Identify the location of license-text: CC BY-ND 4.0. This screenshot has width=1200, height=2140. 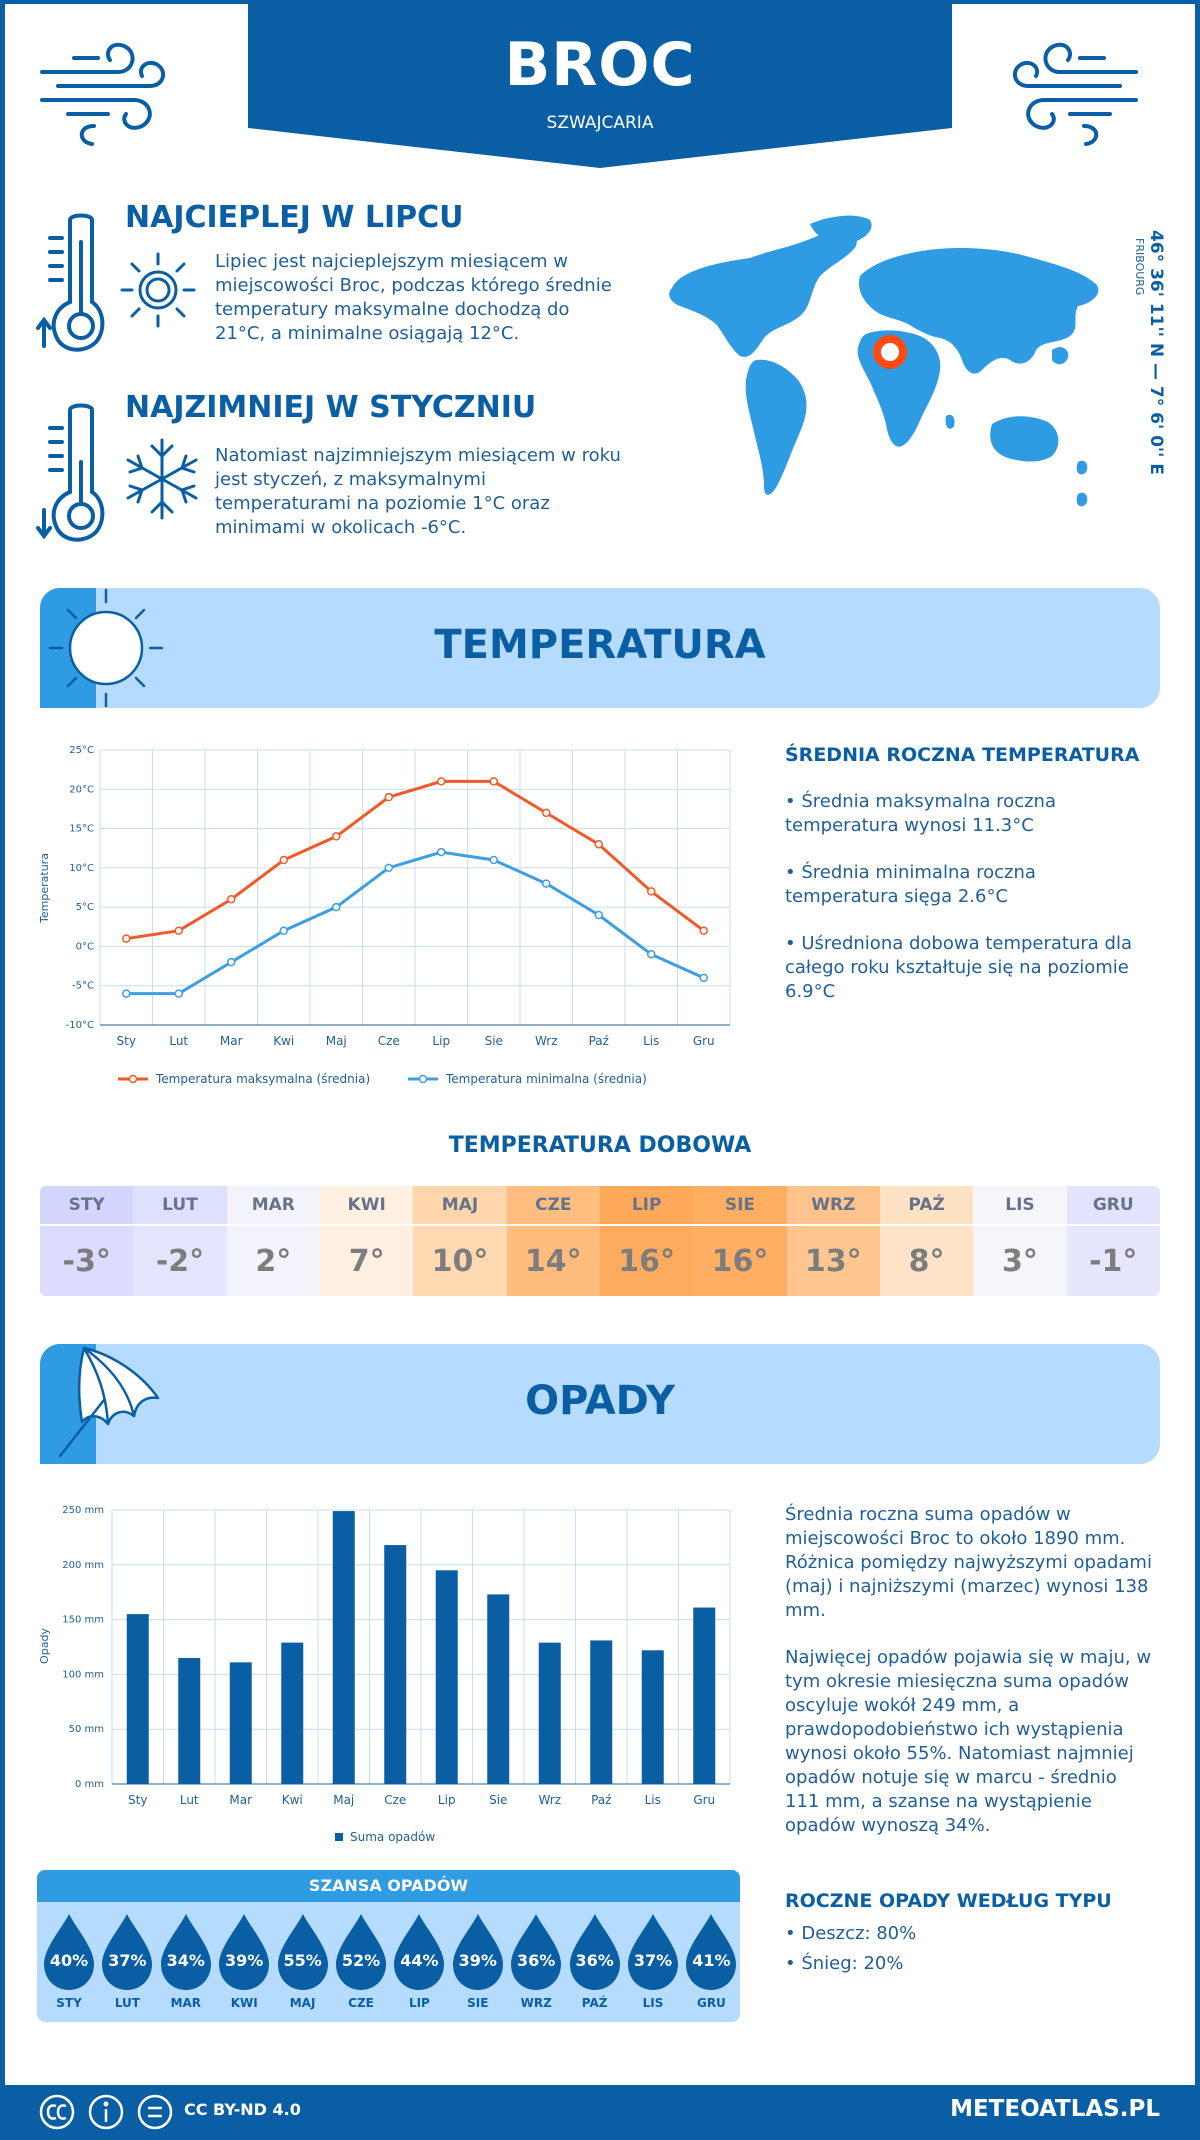
(242, 2109).